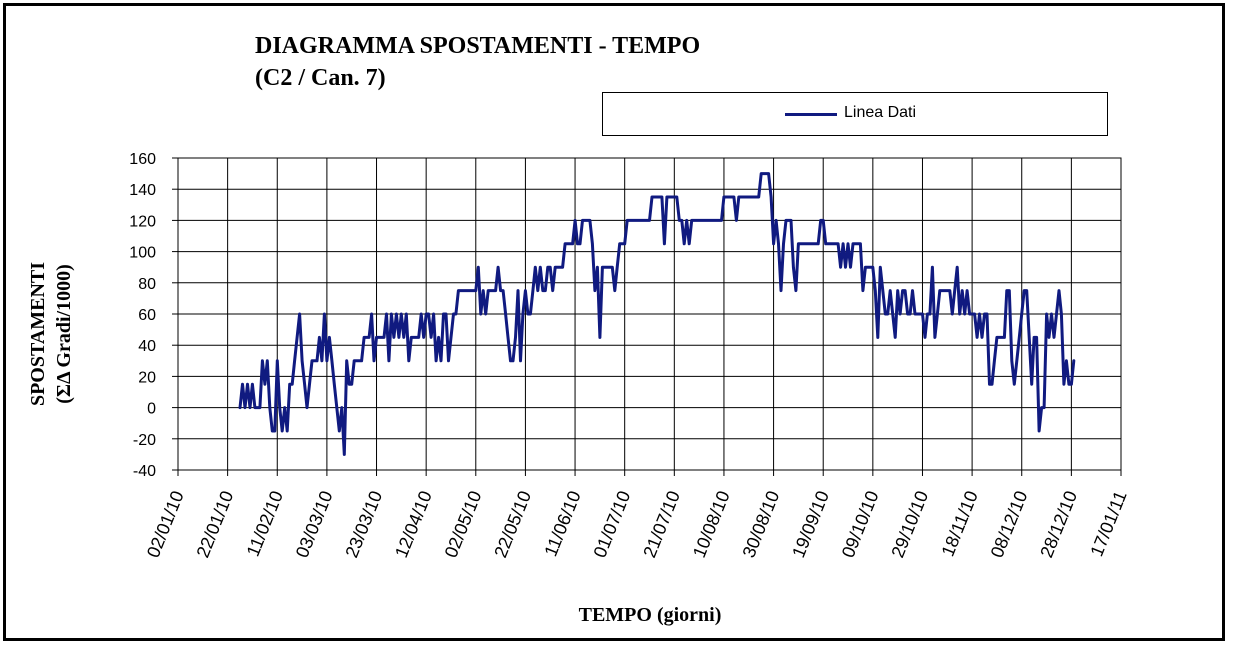 The height and width of the screenshot is (649, 1234). What do you see at coordinates (151, 409) in the screenshot?
I see `y-tick-label: 0` at bounding box center [151, 409].